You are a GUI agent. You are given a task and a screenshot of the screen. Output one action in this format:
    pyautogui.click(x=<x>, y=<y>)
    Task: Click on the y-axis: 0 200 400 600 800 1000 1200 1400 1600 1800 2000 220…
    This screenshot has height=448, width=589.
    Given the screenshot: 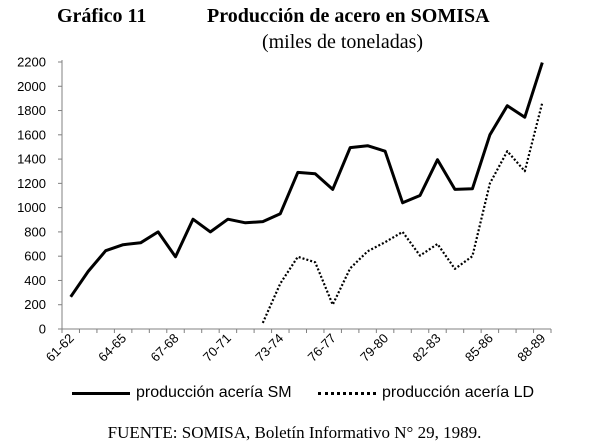 What is the action you would take?
    pyautogui.click(x=40, y=196)
    